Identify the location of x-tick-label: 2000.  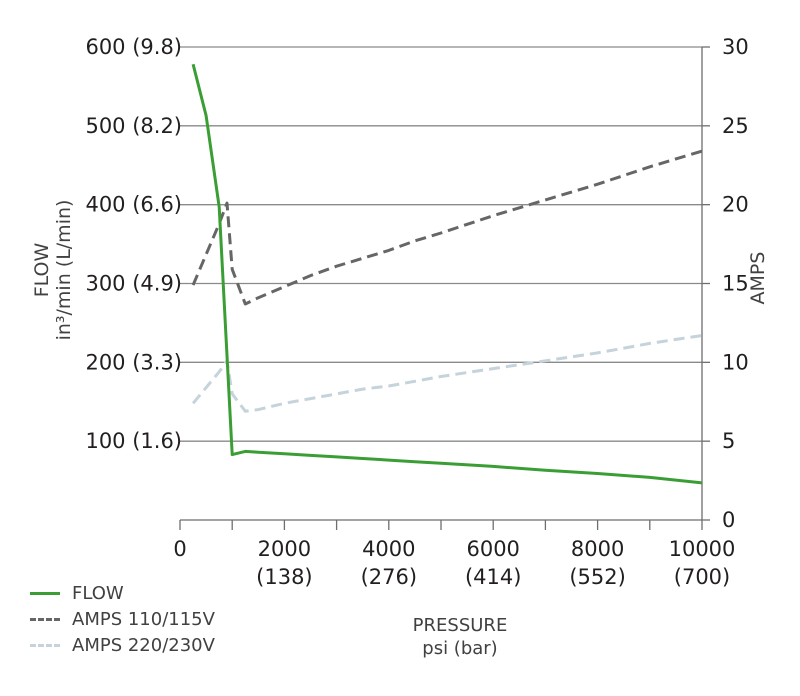
(284, 549).